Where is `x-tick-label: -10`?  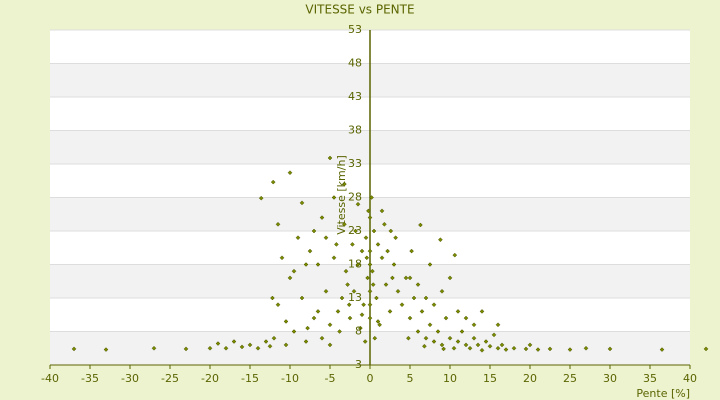
x-tick-label: -10 is located at coordinates (290, 378).